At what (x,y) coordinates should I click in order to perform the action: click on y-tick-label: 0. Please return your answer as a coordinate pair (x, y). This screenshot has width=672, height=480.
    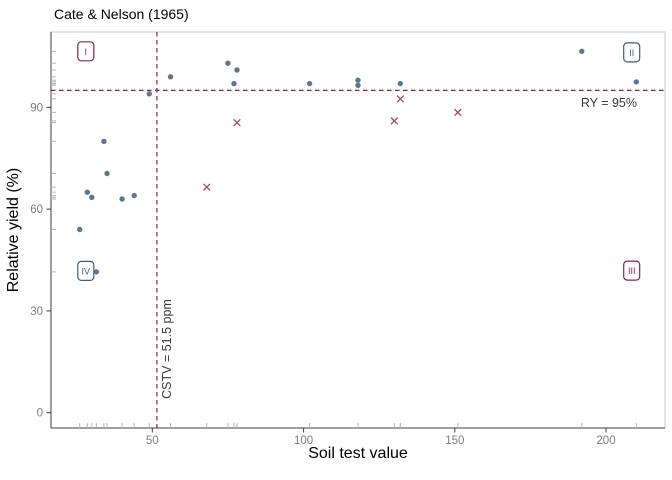
    Looking at the image, I should click on (40, 414).